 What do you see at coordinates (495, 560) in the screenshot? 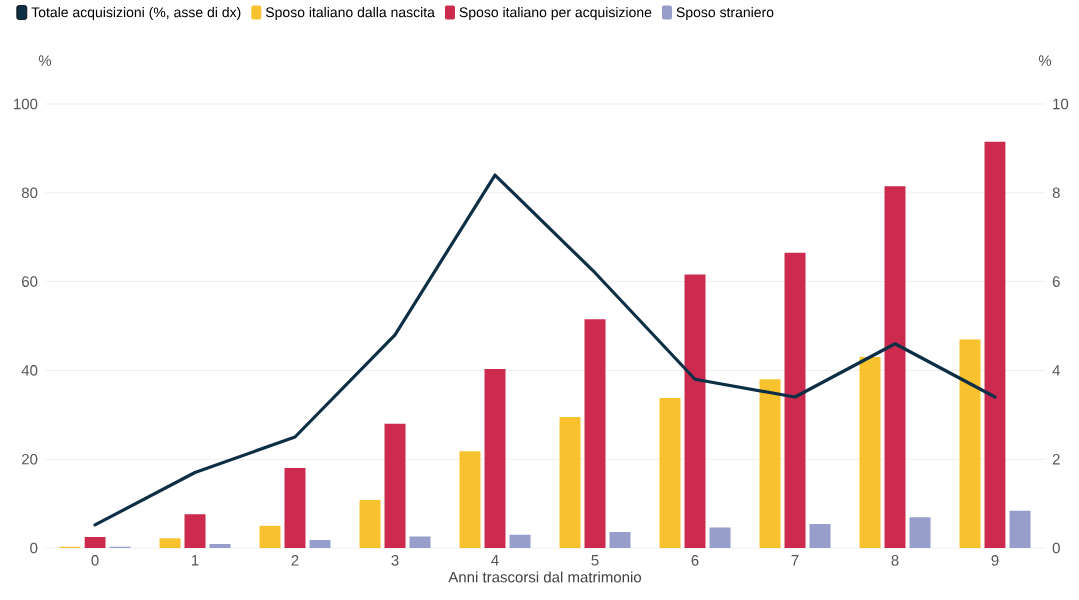
I see `x-tick-label: 4` at bounding box center [495, 560].